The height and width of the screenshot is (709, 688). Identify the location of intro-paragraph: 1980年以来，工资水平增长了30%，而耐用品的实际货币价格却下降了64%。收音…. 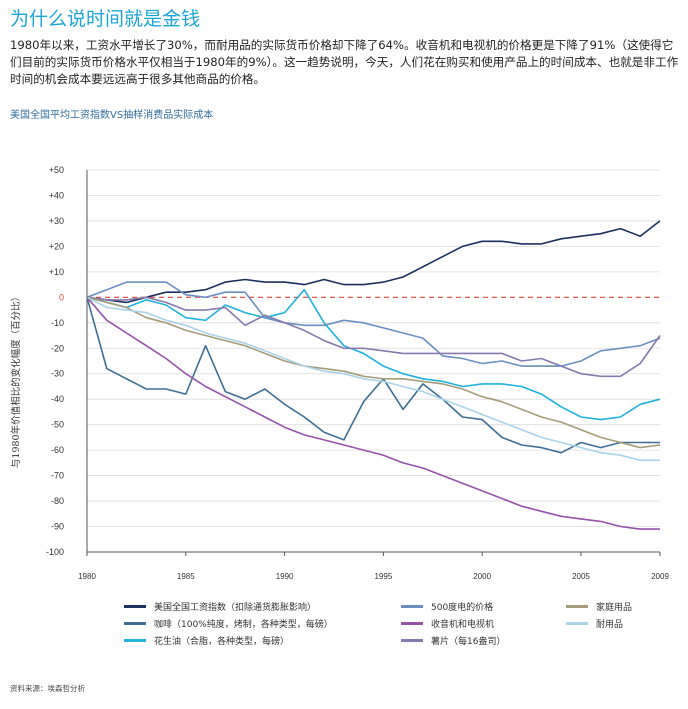
(344, 62).